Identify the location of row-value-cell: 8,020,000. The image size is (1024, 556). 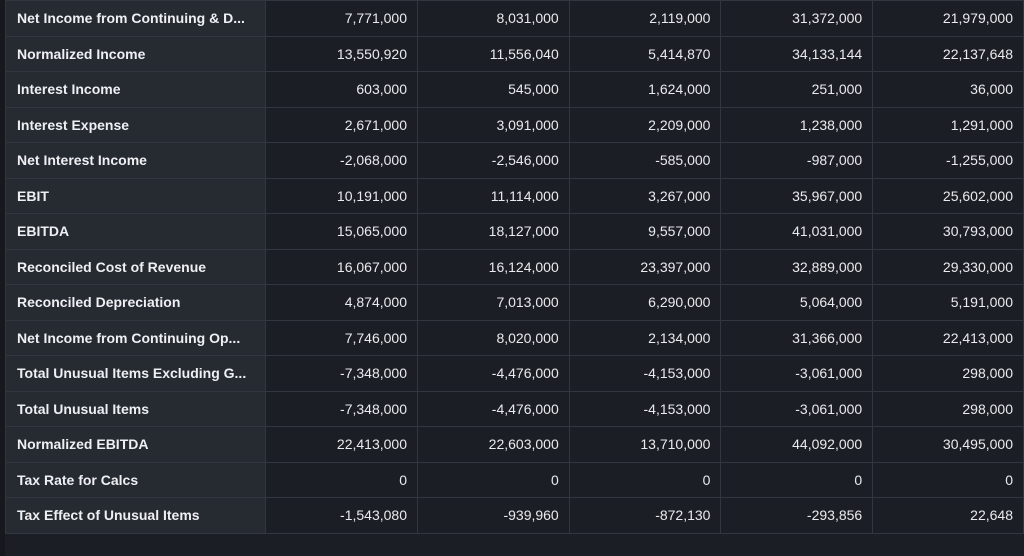
(493, 338).